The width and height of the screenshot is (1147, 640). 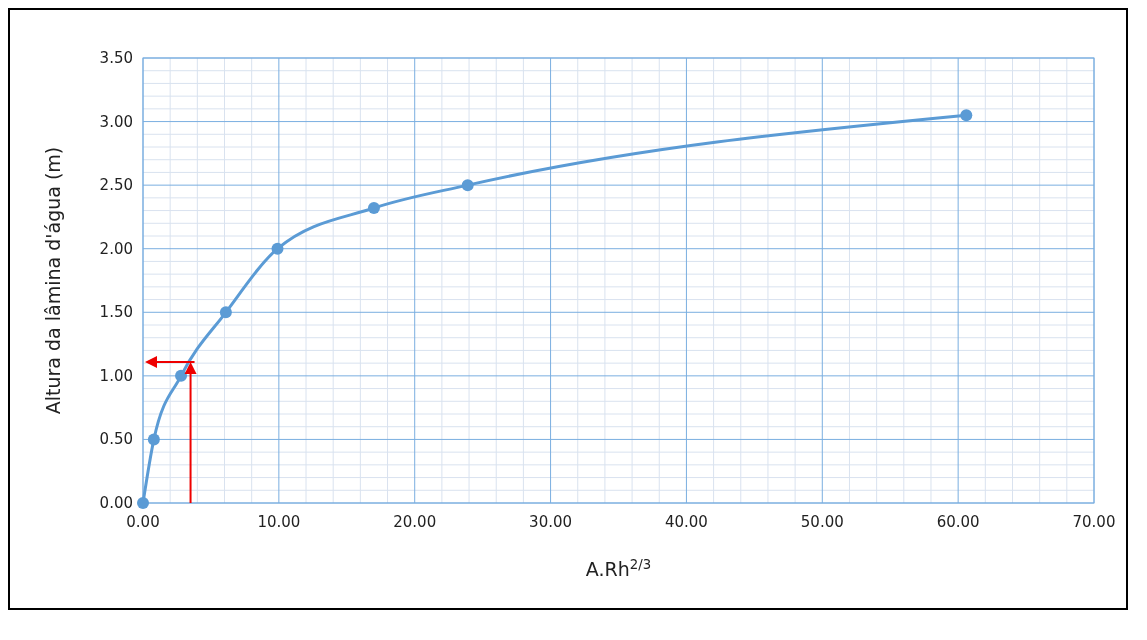 I want to click on x-tick-label: 40.00, so click(x=686, y=522).